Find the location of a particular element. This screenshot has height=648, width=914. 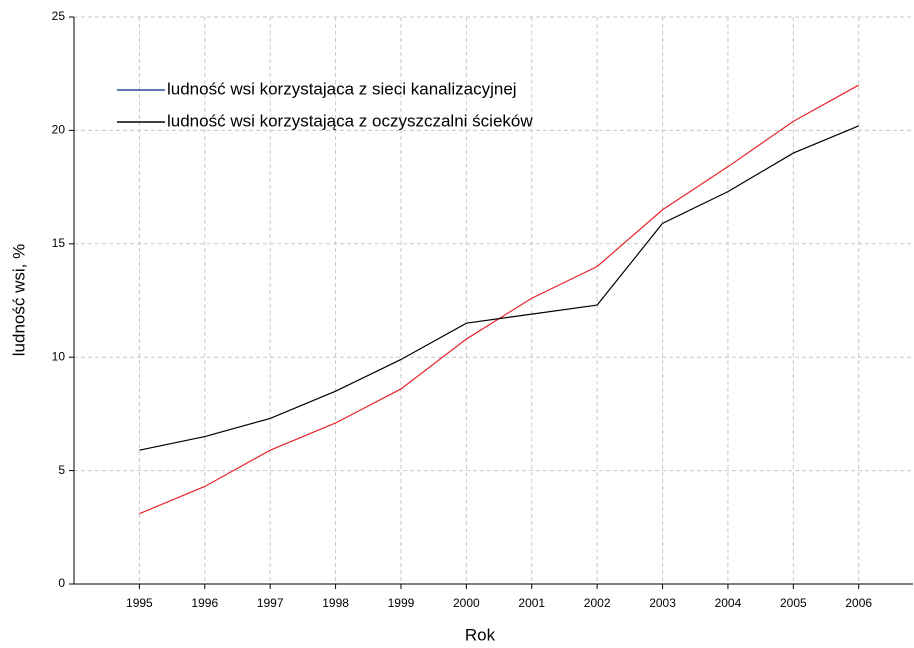

x-tick-label: 1996 is located at coordinates (204, 603).